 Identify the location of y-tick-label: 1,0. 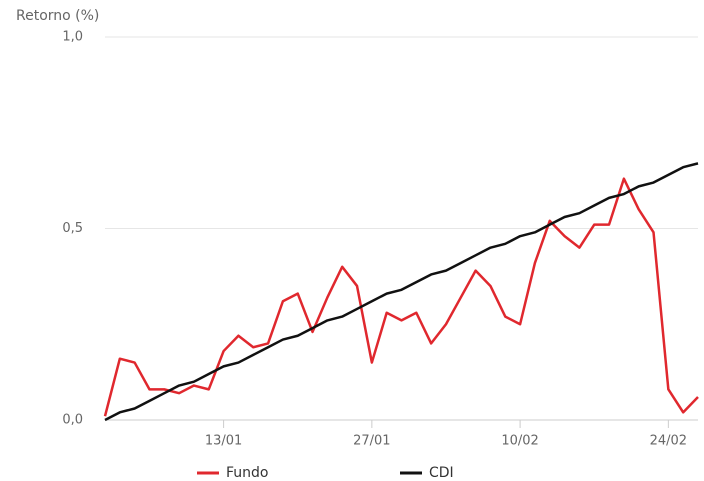
(72, 37).